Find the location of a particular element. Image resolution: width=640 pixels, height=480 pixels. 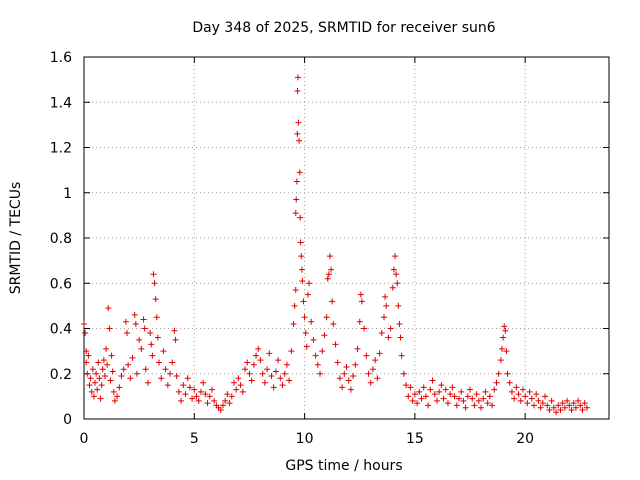

y-tick-label: 1.4 is located at coordinates (61, 103).